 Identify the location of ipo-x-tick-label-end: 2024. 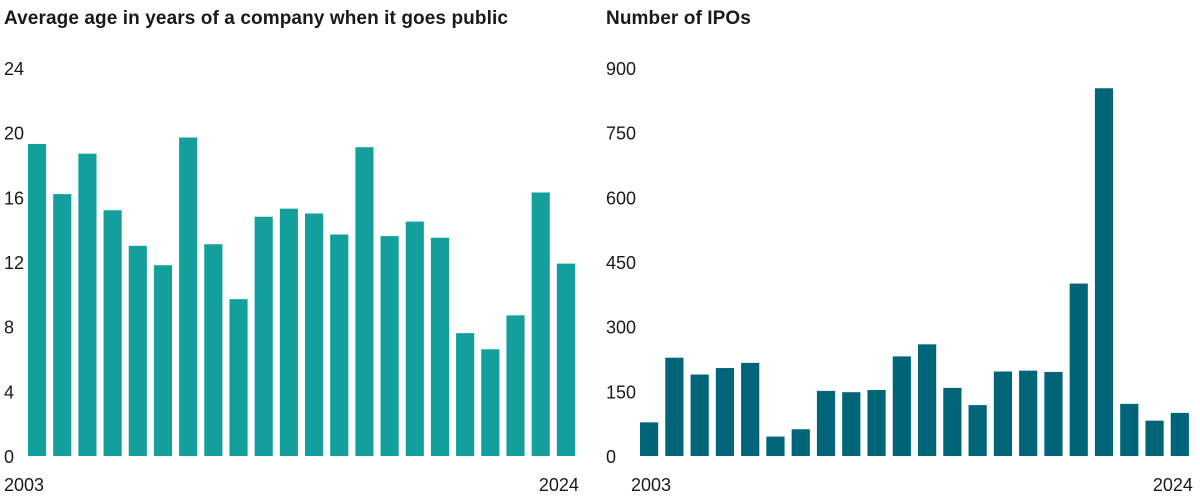
(1173, 485).